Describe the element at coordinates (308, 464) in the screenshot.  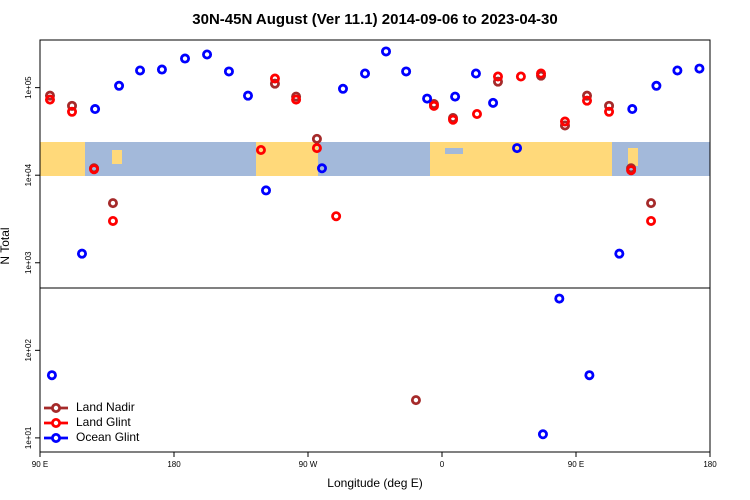
I see `x-tick-label: 90 W` at that location.